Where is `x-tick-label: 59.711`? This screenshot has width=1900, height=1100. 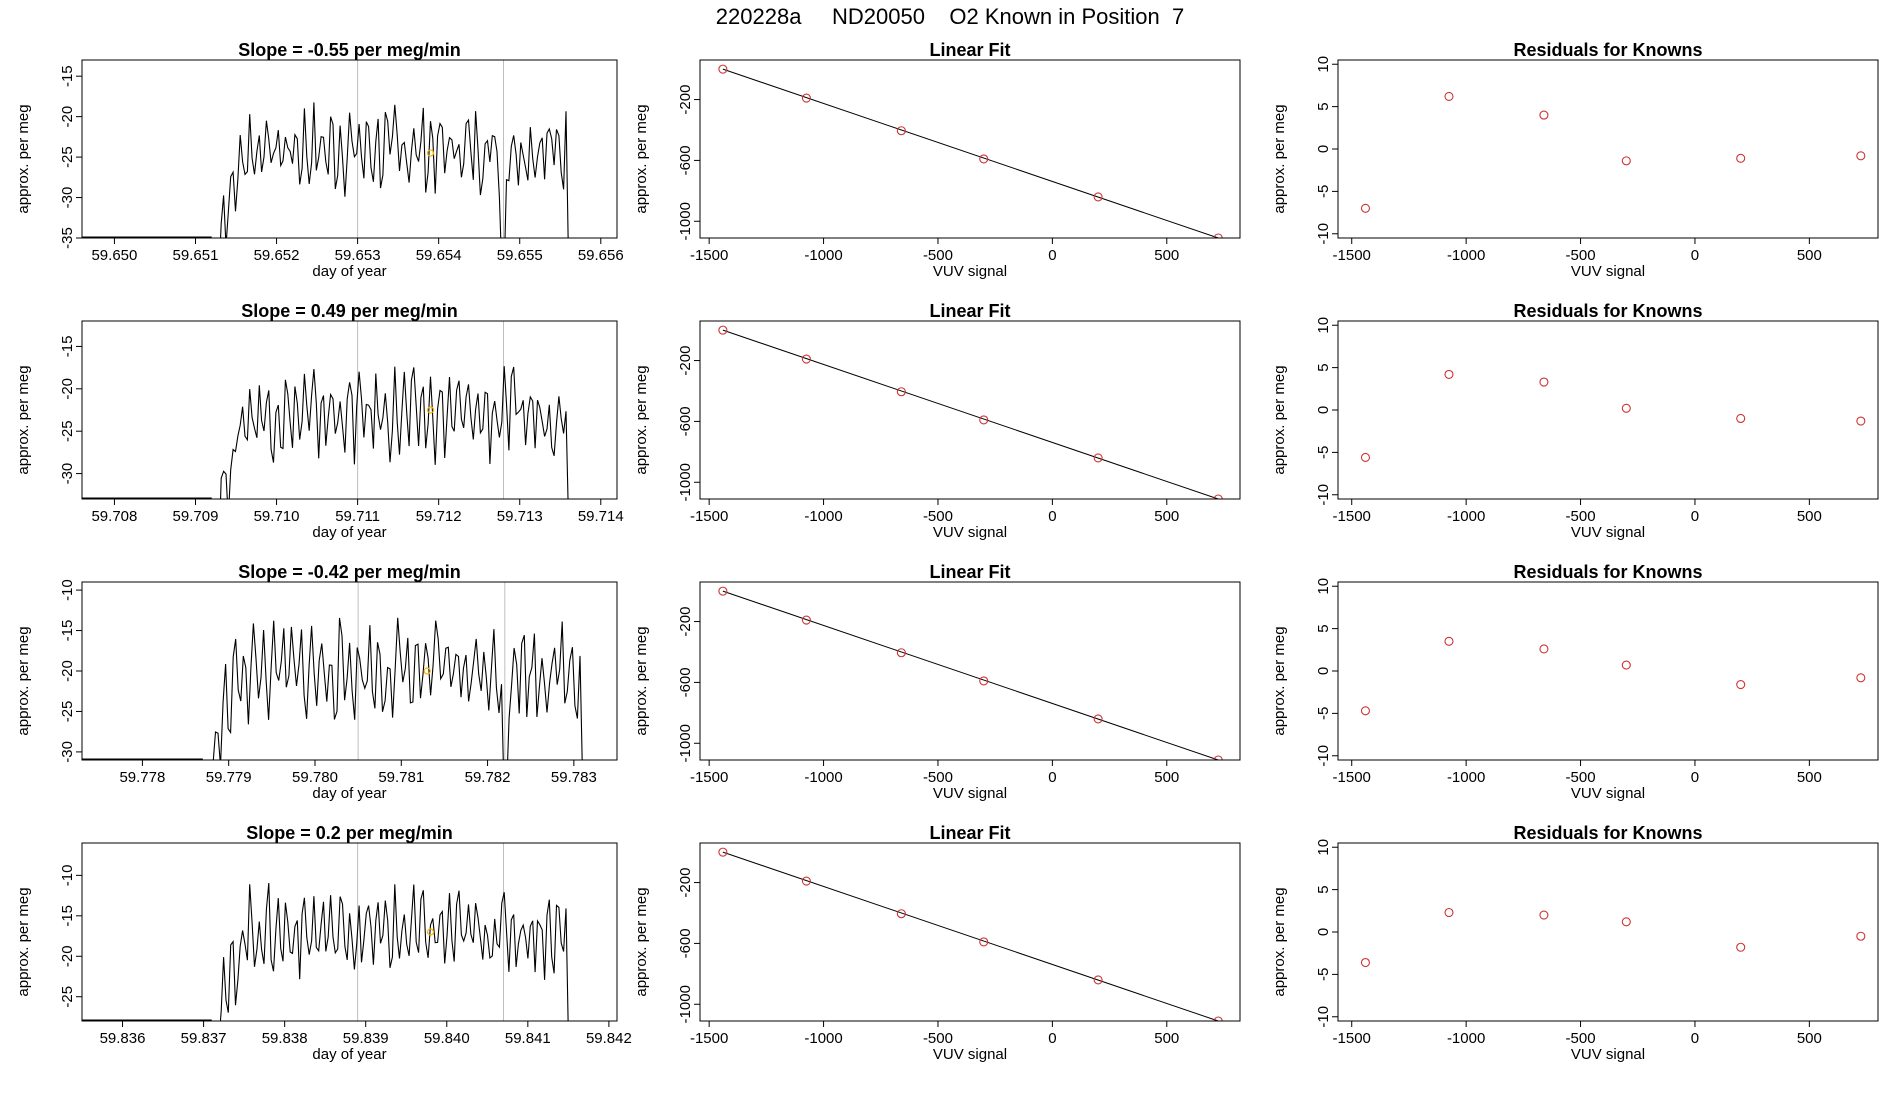
x-tick-label: 59.711 is located at coordinates (357, 516).